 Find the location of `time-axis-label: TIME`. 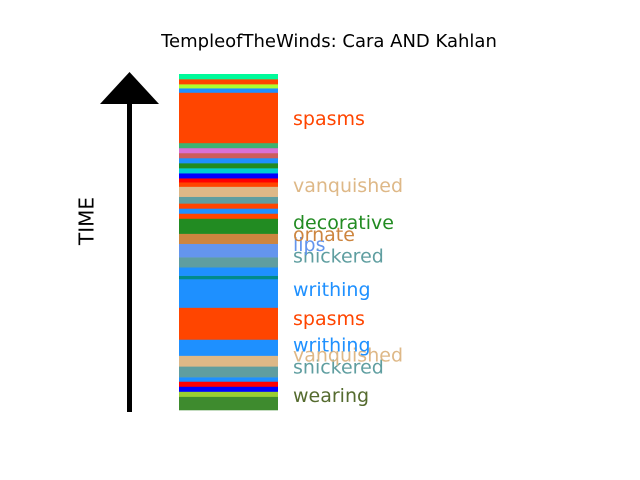

time-axis-label: TIME is located at coordinates (87, 221).